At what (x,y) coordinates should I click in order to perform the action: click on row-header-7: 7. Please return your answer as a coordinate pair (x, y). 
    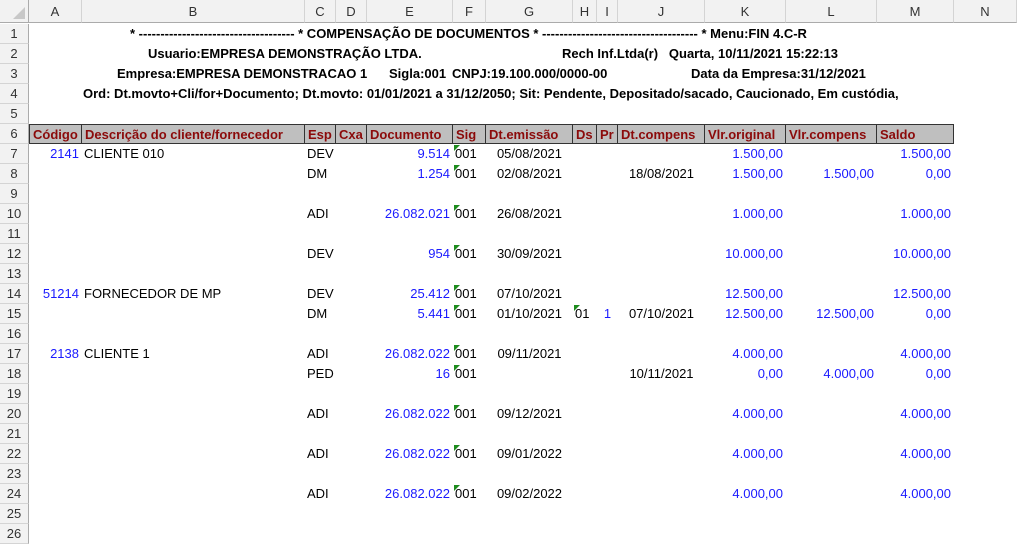
    Looking at the image, I should click on (14, 154).